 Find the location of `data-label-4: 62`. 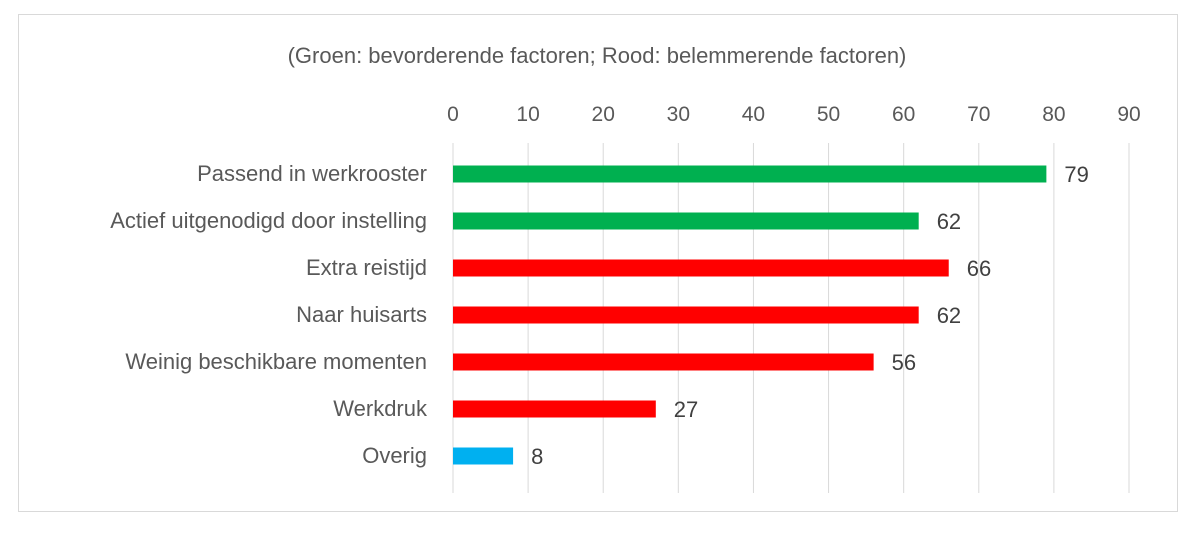

data-label-4: 62 is located at coordinates (949, 315).